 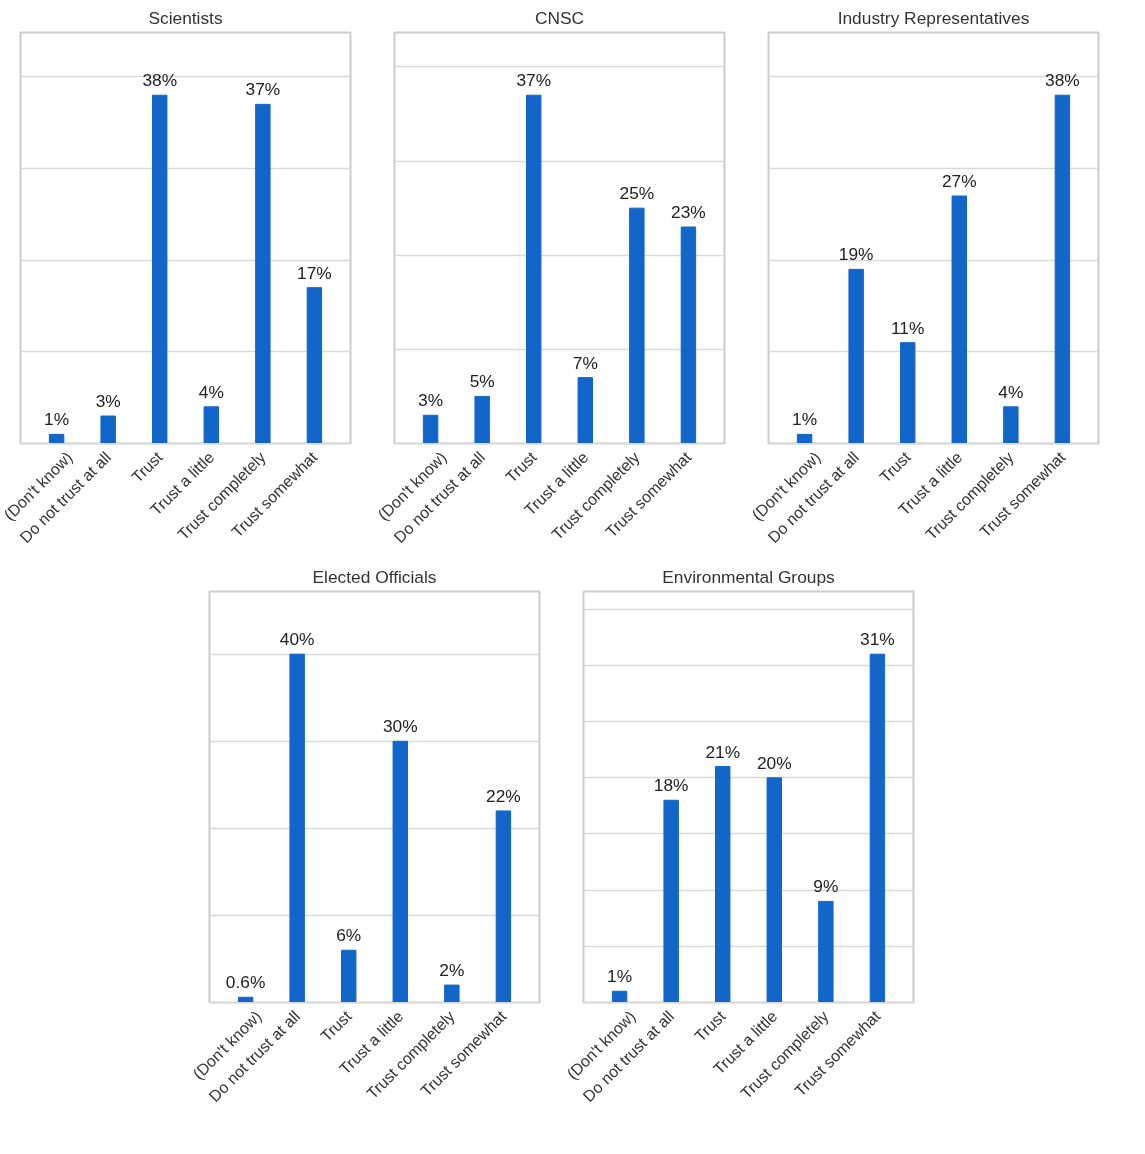 What do you see at coordinates (245, 982) in the screenshot?
I see `data-label: 0.6%` at bounding box center [245, 982].